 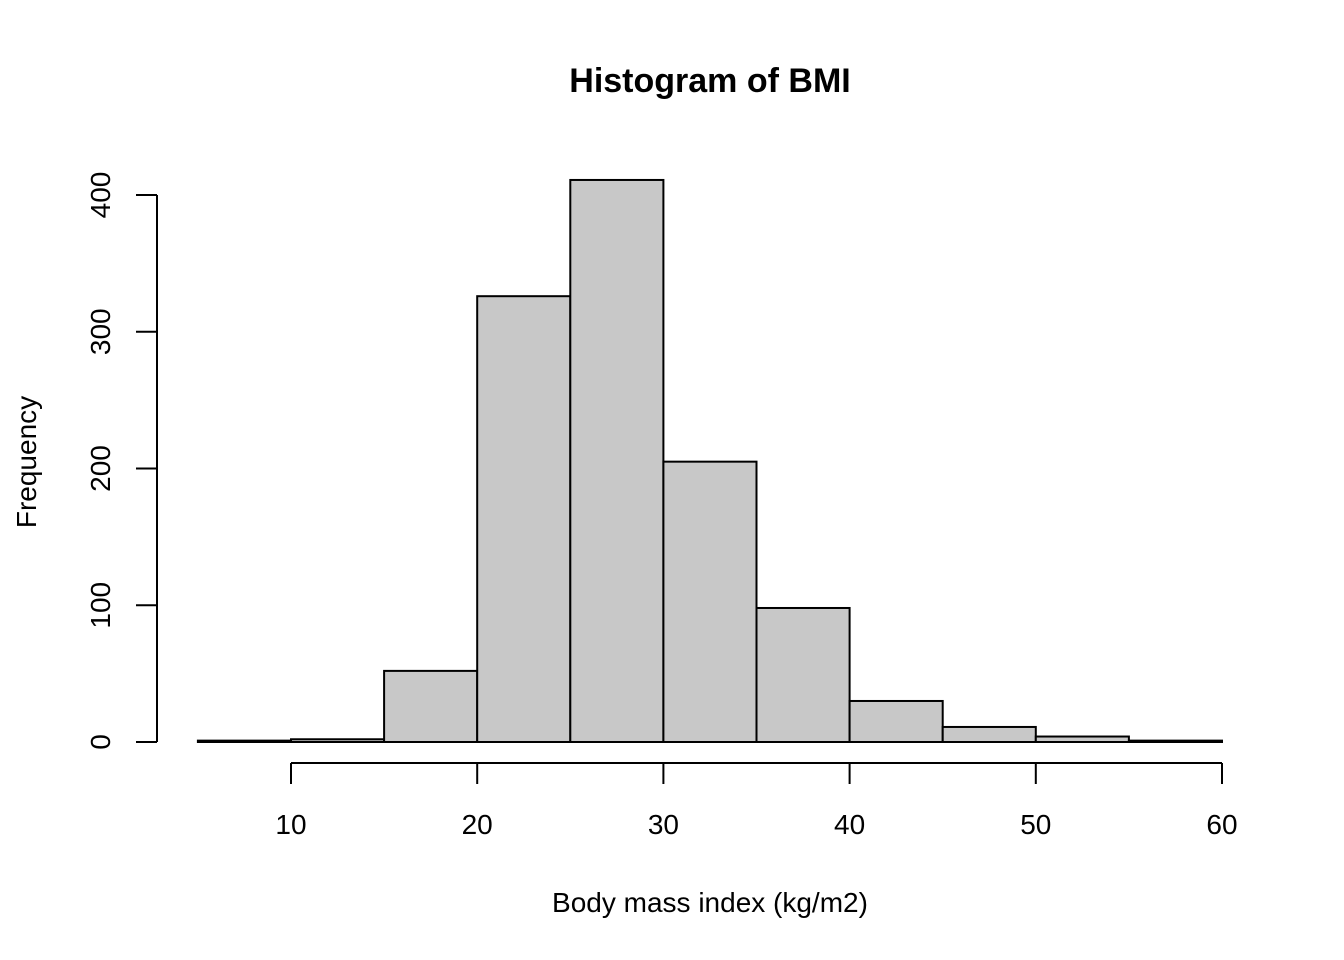 What do you see at coordinates (100, 605) in the screenshot?
I see `y-tick-label-100: 100` at bounding box center [100, 605].